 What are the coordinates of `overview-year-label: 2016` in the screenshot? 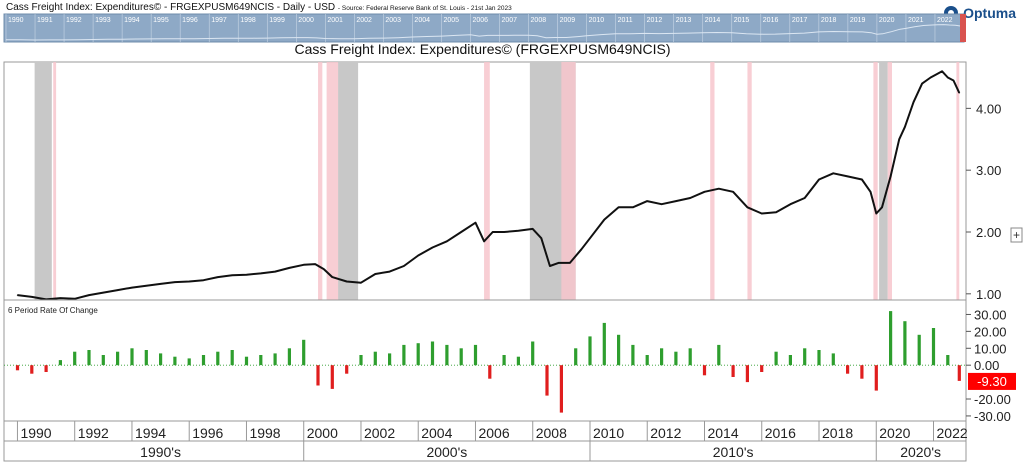 It's located at (771, 20).